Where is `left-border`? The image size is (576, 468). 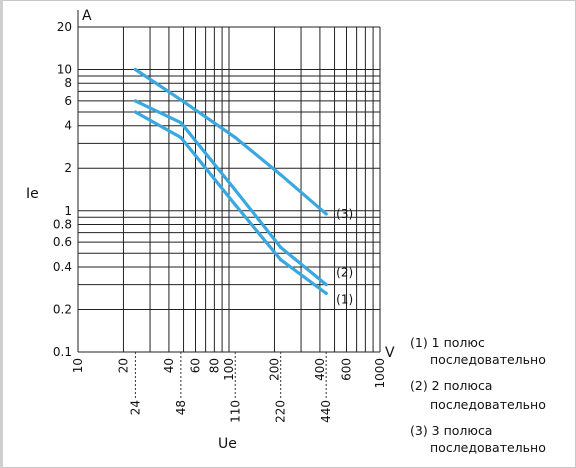
left-border is located at coordinates (1, 234).